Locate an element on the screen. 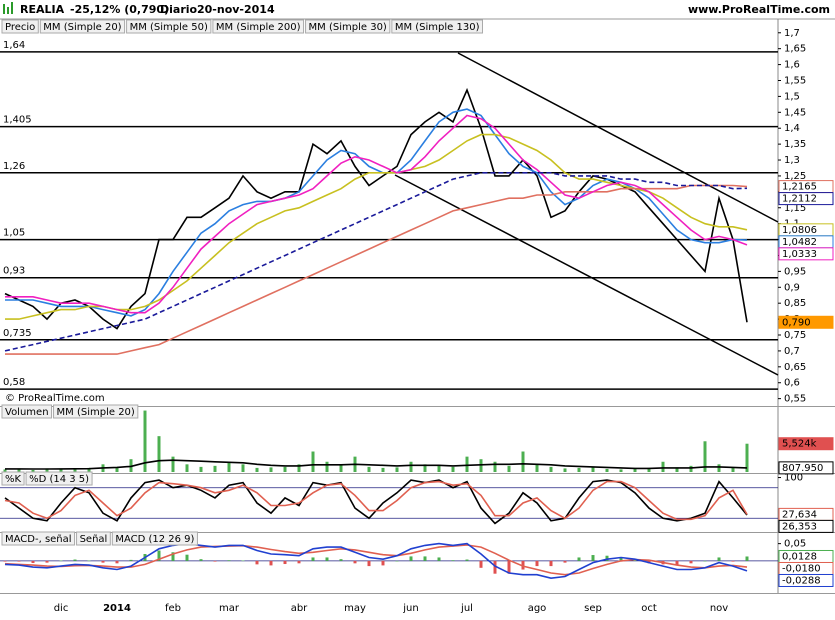  x-tick-label: sep is located at coordinates (593, 608).